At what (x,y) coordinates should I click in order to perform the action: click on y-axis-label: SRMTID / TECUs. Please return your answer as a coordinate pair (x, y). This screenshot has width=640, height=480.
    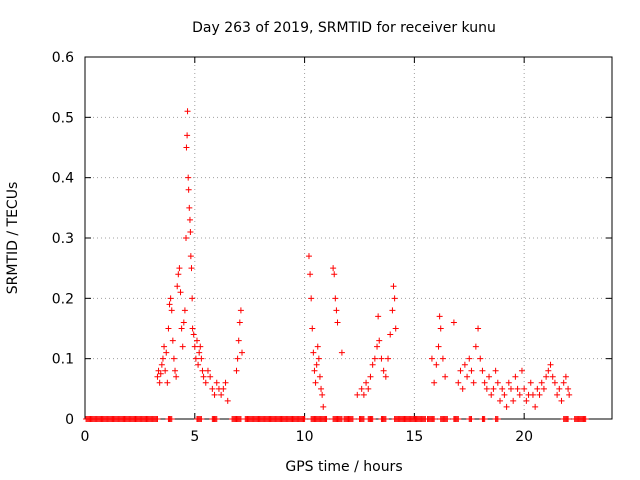
    Looking at the image, I should click on (13, 238).